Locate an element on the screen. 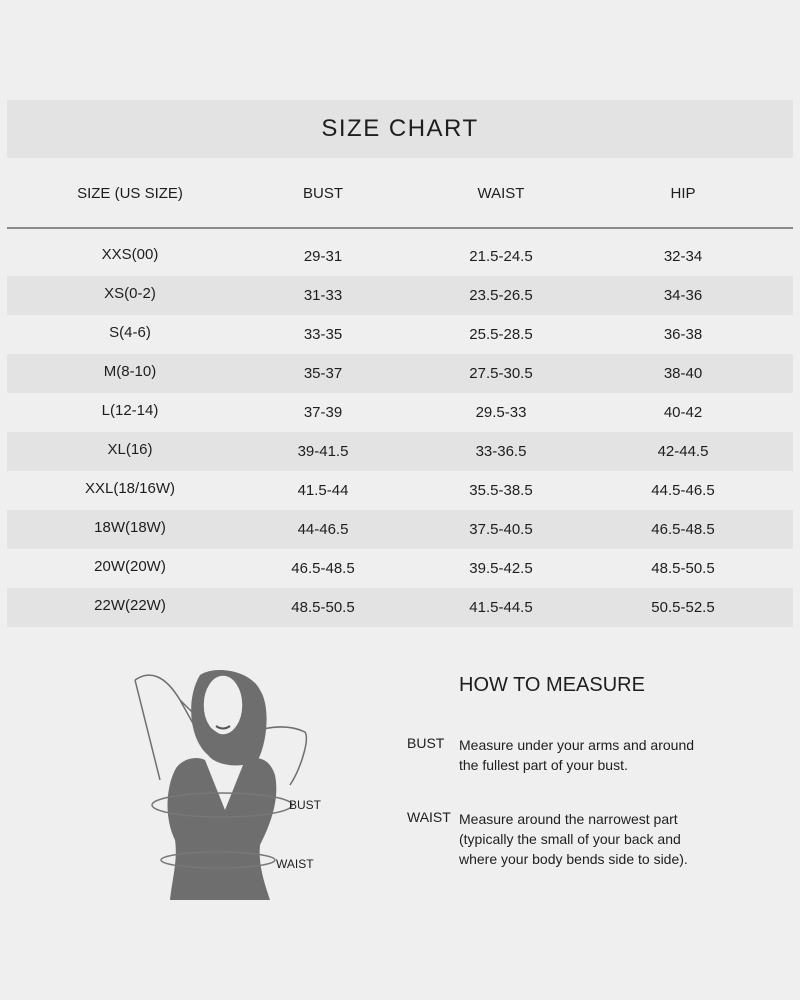  waist-cell: 33-36.5 is located at coordinates (501, 451).